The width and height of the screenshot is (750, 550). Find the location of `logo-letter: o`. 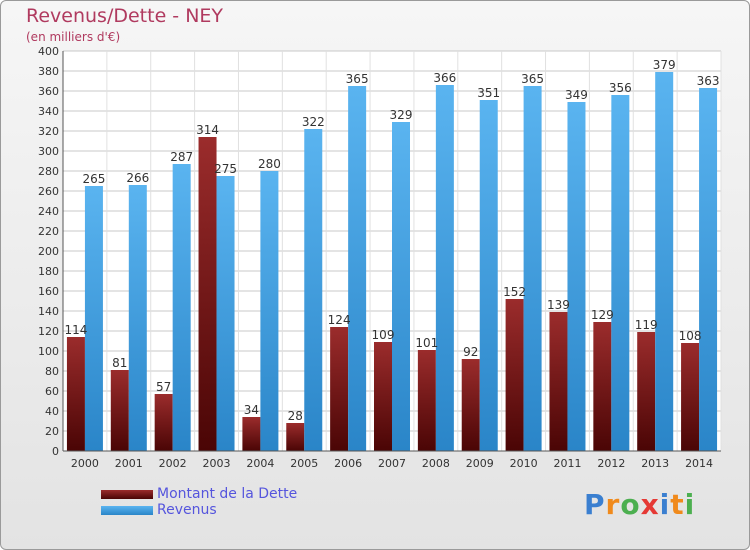

logo-letter: o is located at coordinates (630, 504).